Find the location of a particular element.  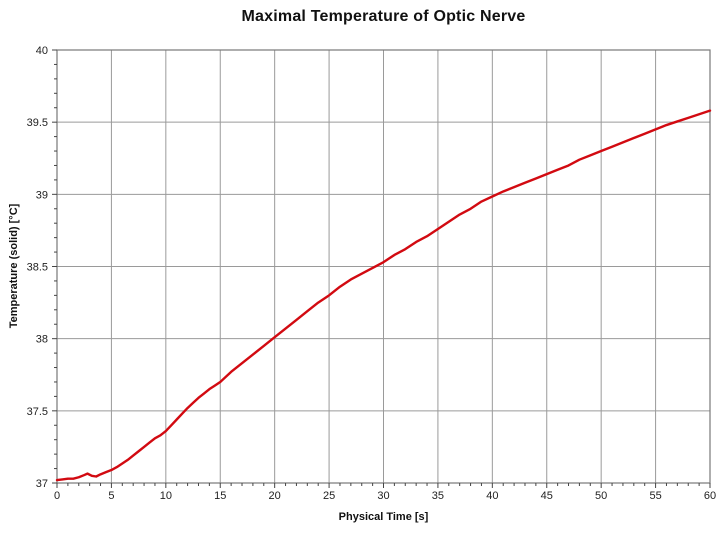

x-tick-label: 45 is located at coordinates (547, 496).